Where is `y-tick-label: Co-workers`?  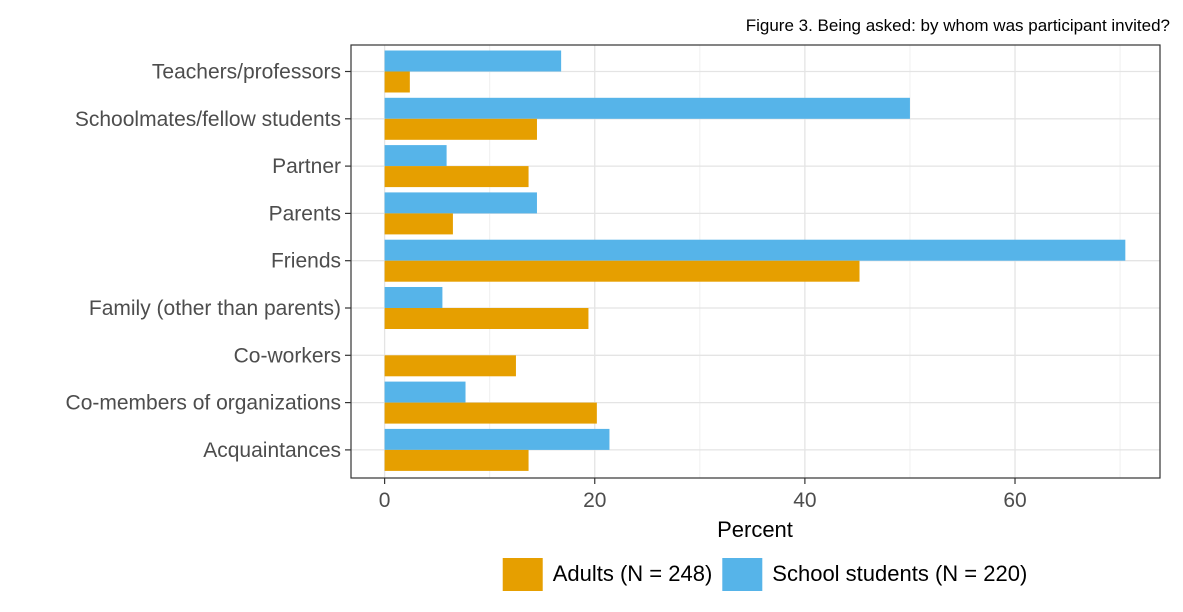
y-tick-label: Co-workers is located at coordinates (287, 355).